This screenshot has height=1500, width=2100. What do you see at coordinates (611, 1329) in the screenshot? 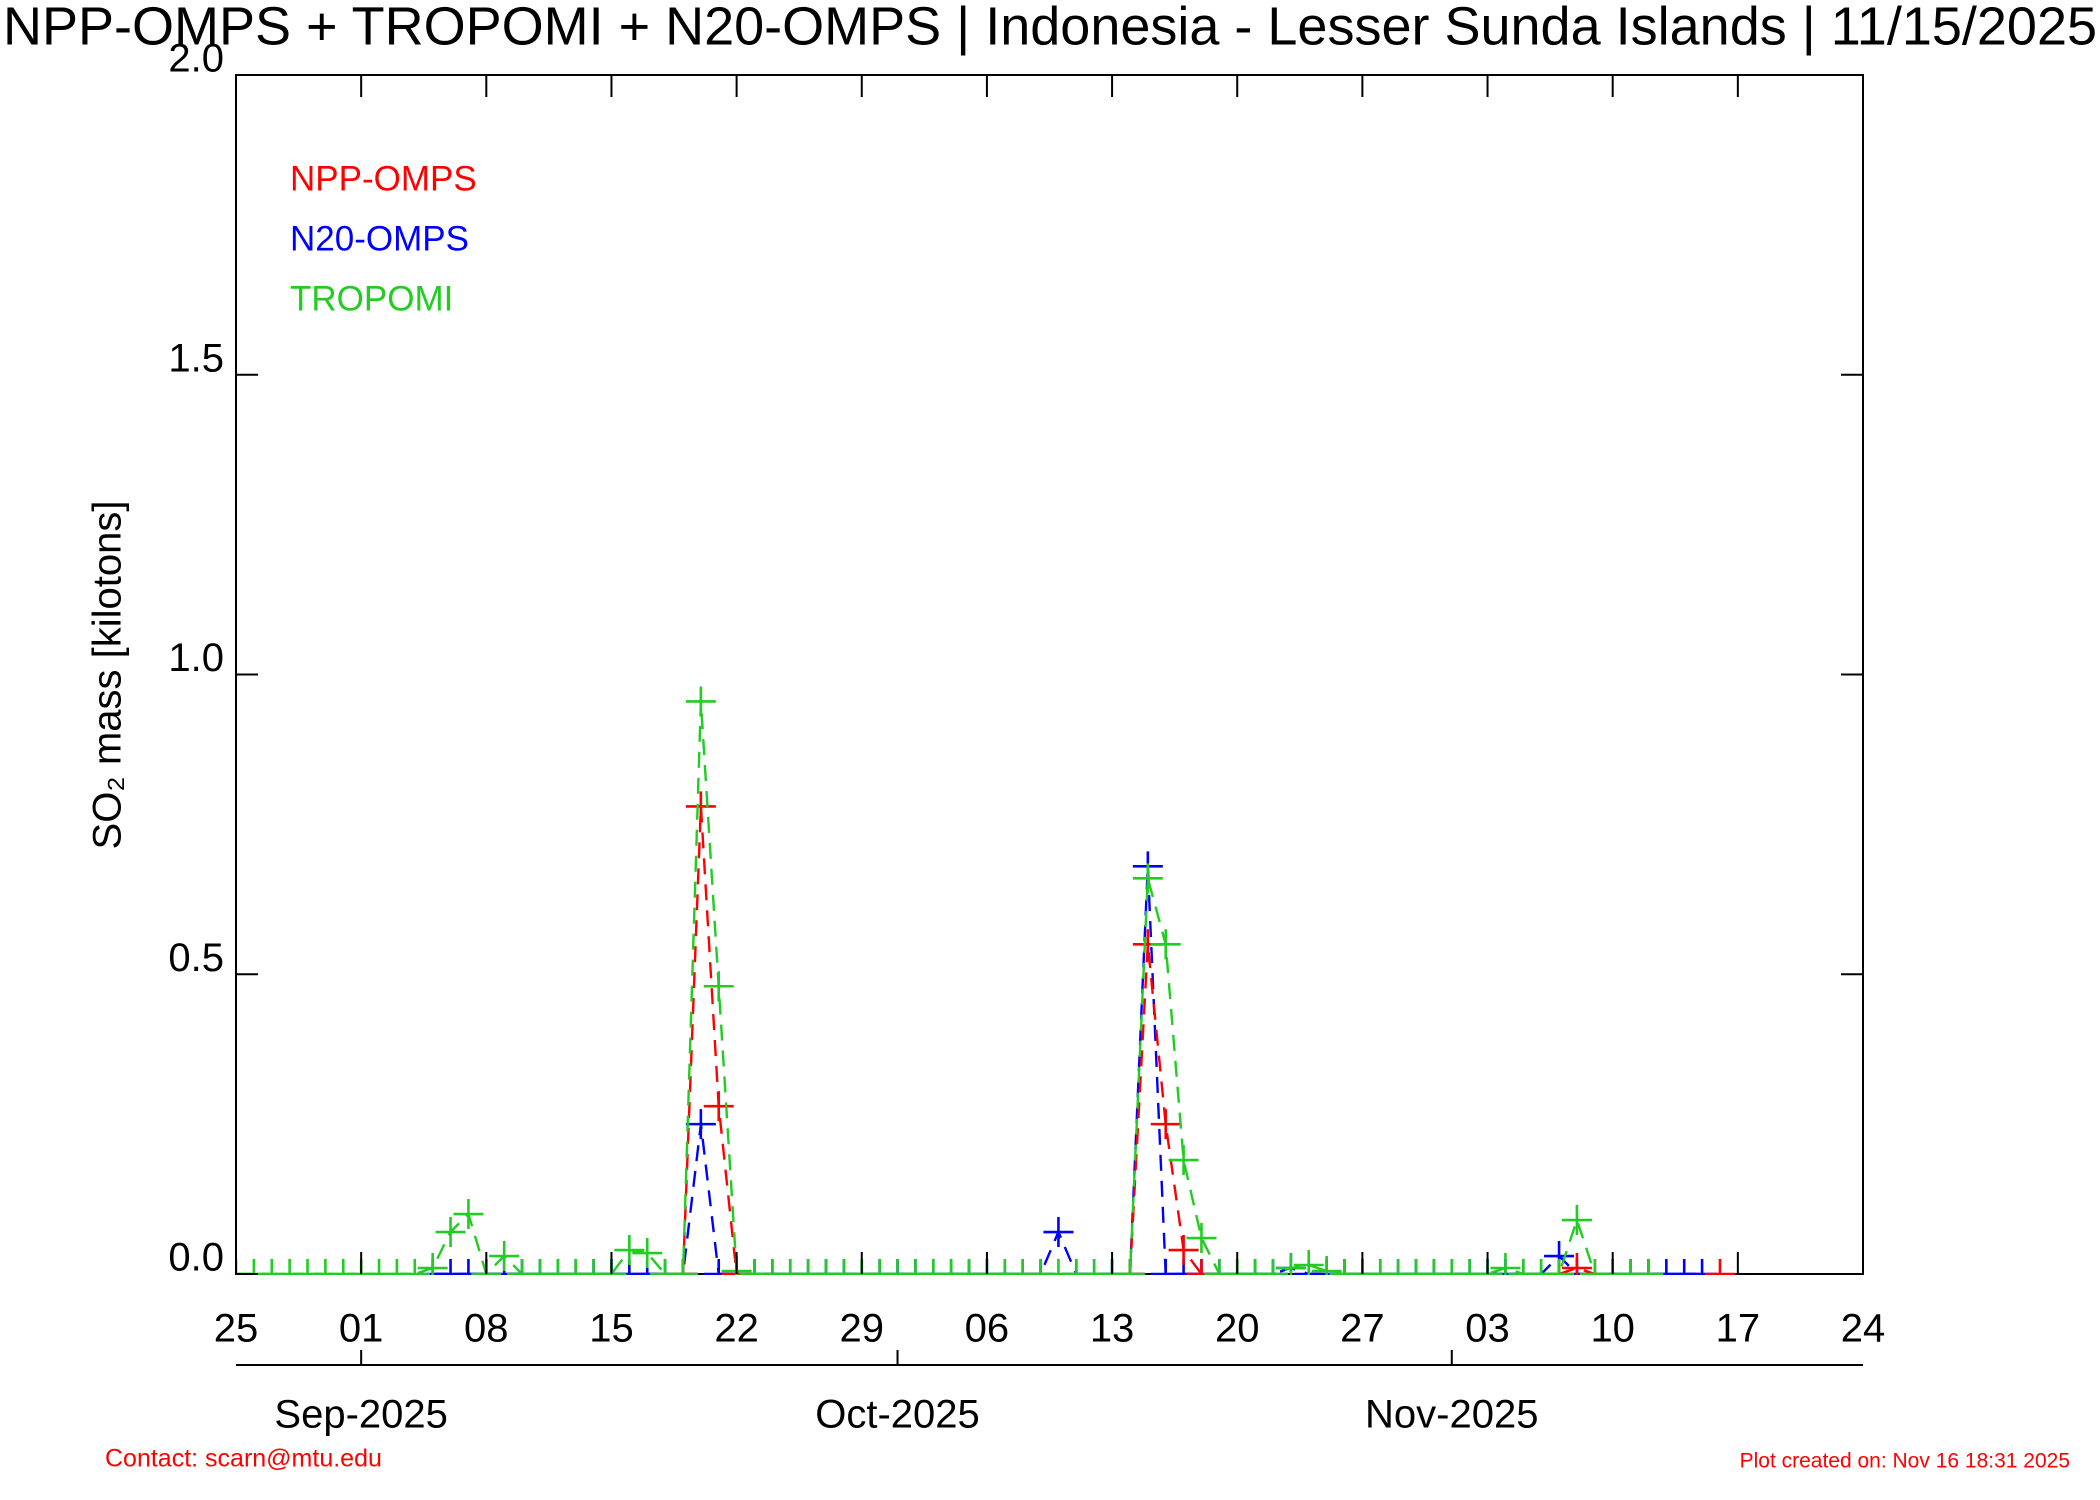
I see `x-tick-label: 15` at bounding box center [611, 1329].